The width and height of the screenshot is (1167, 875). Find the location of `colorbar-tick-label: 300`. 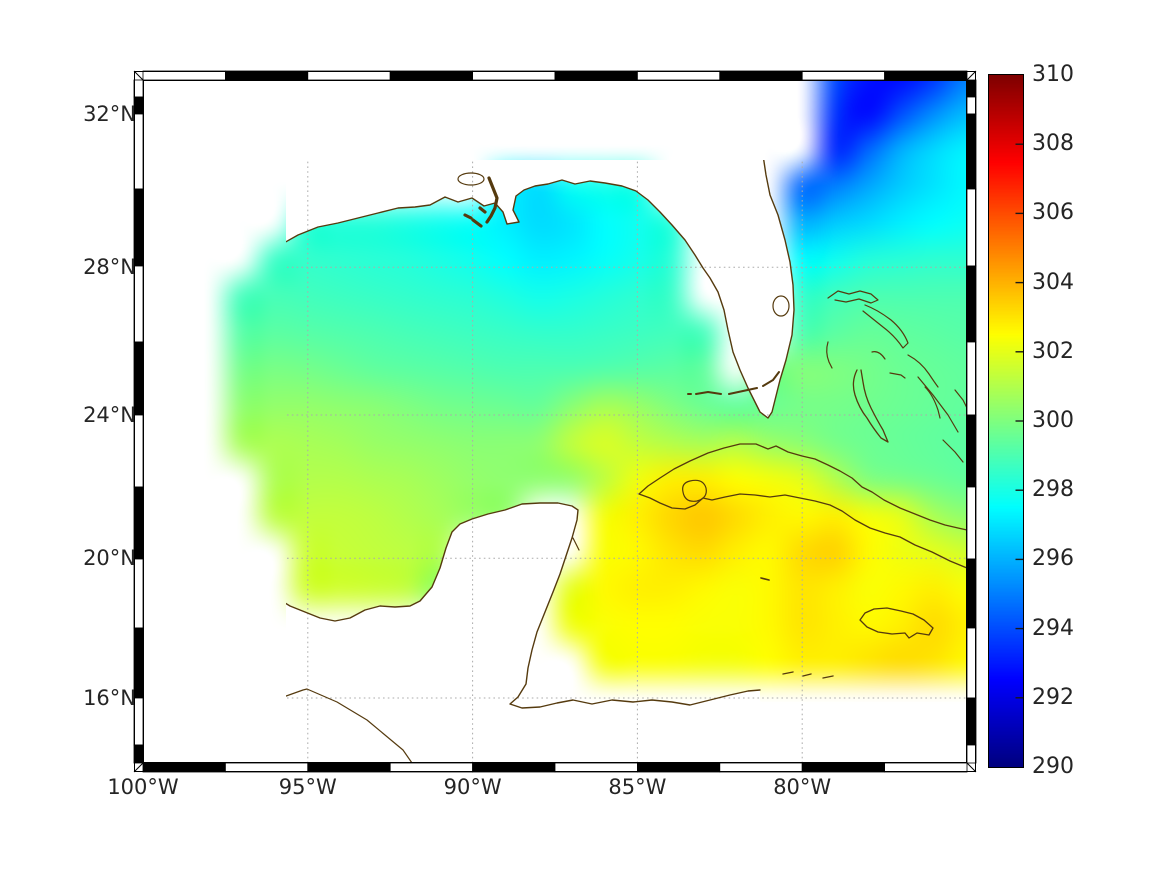

colorbar-tick-label: 300 is located at coordinates (1053, 420).